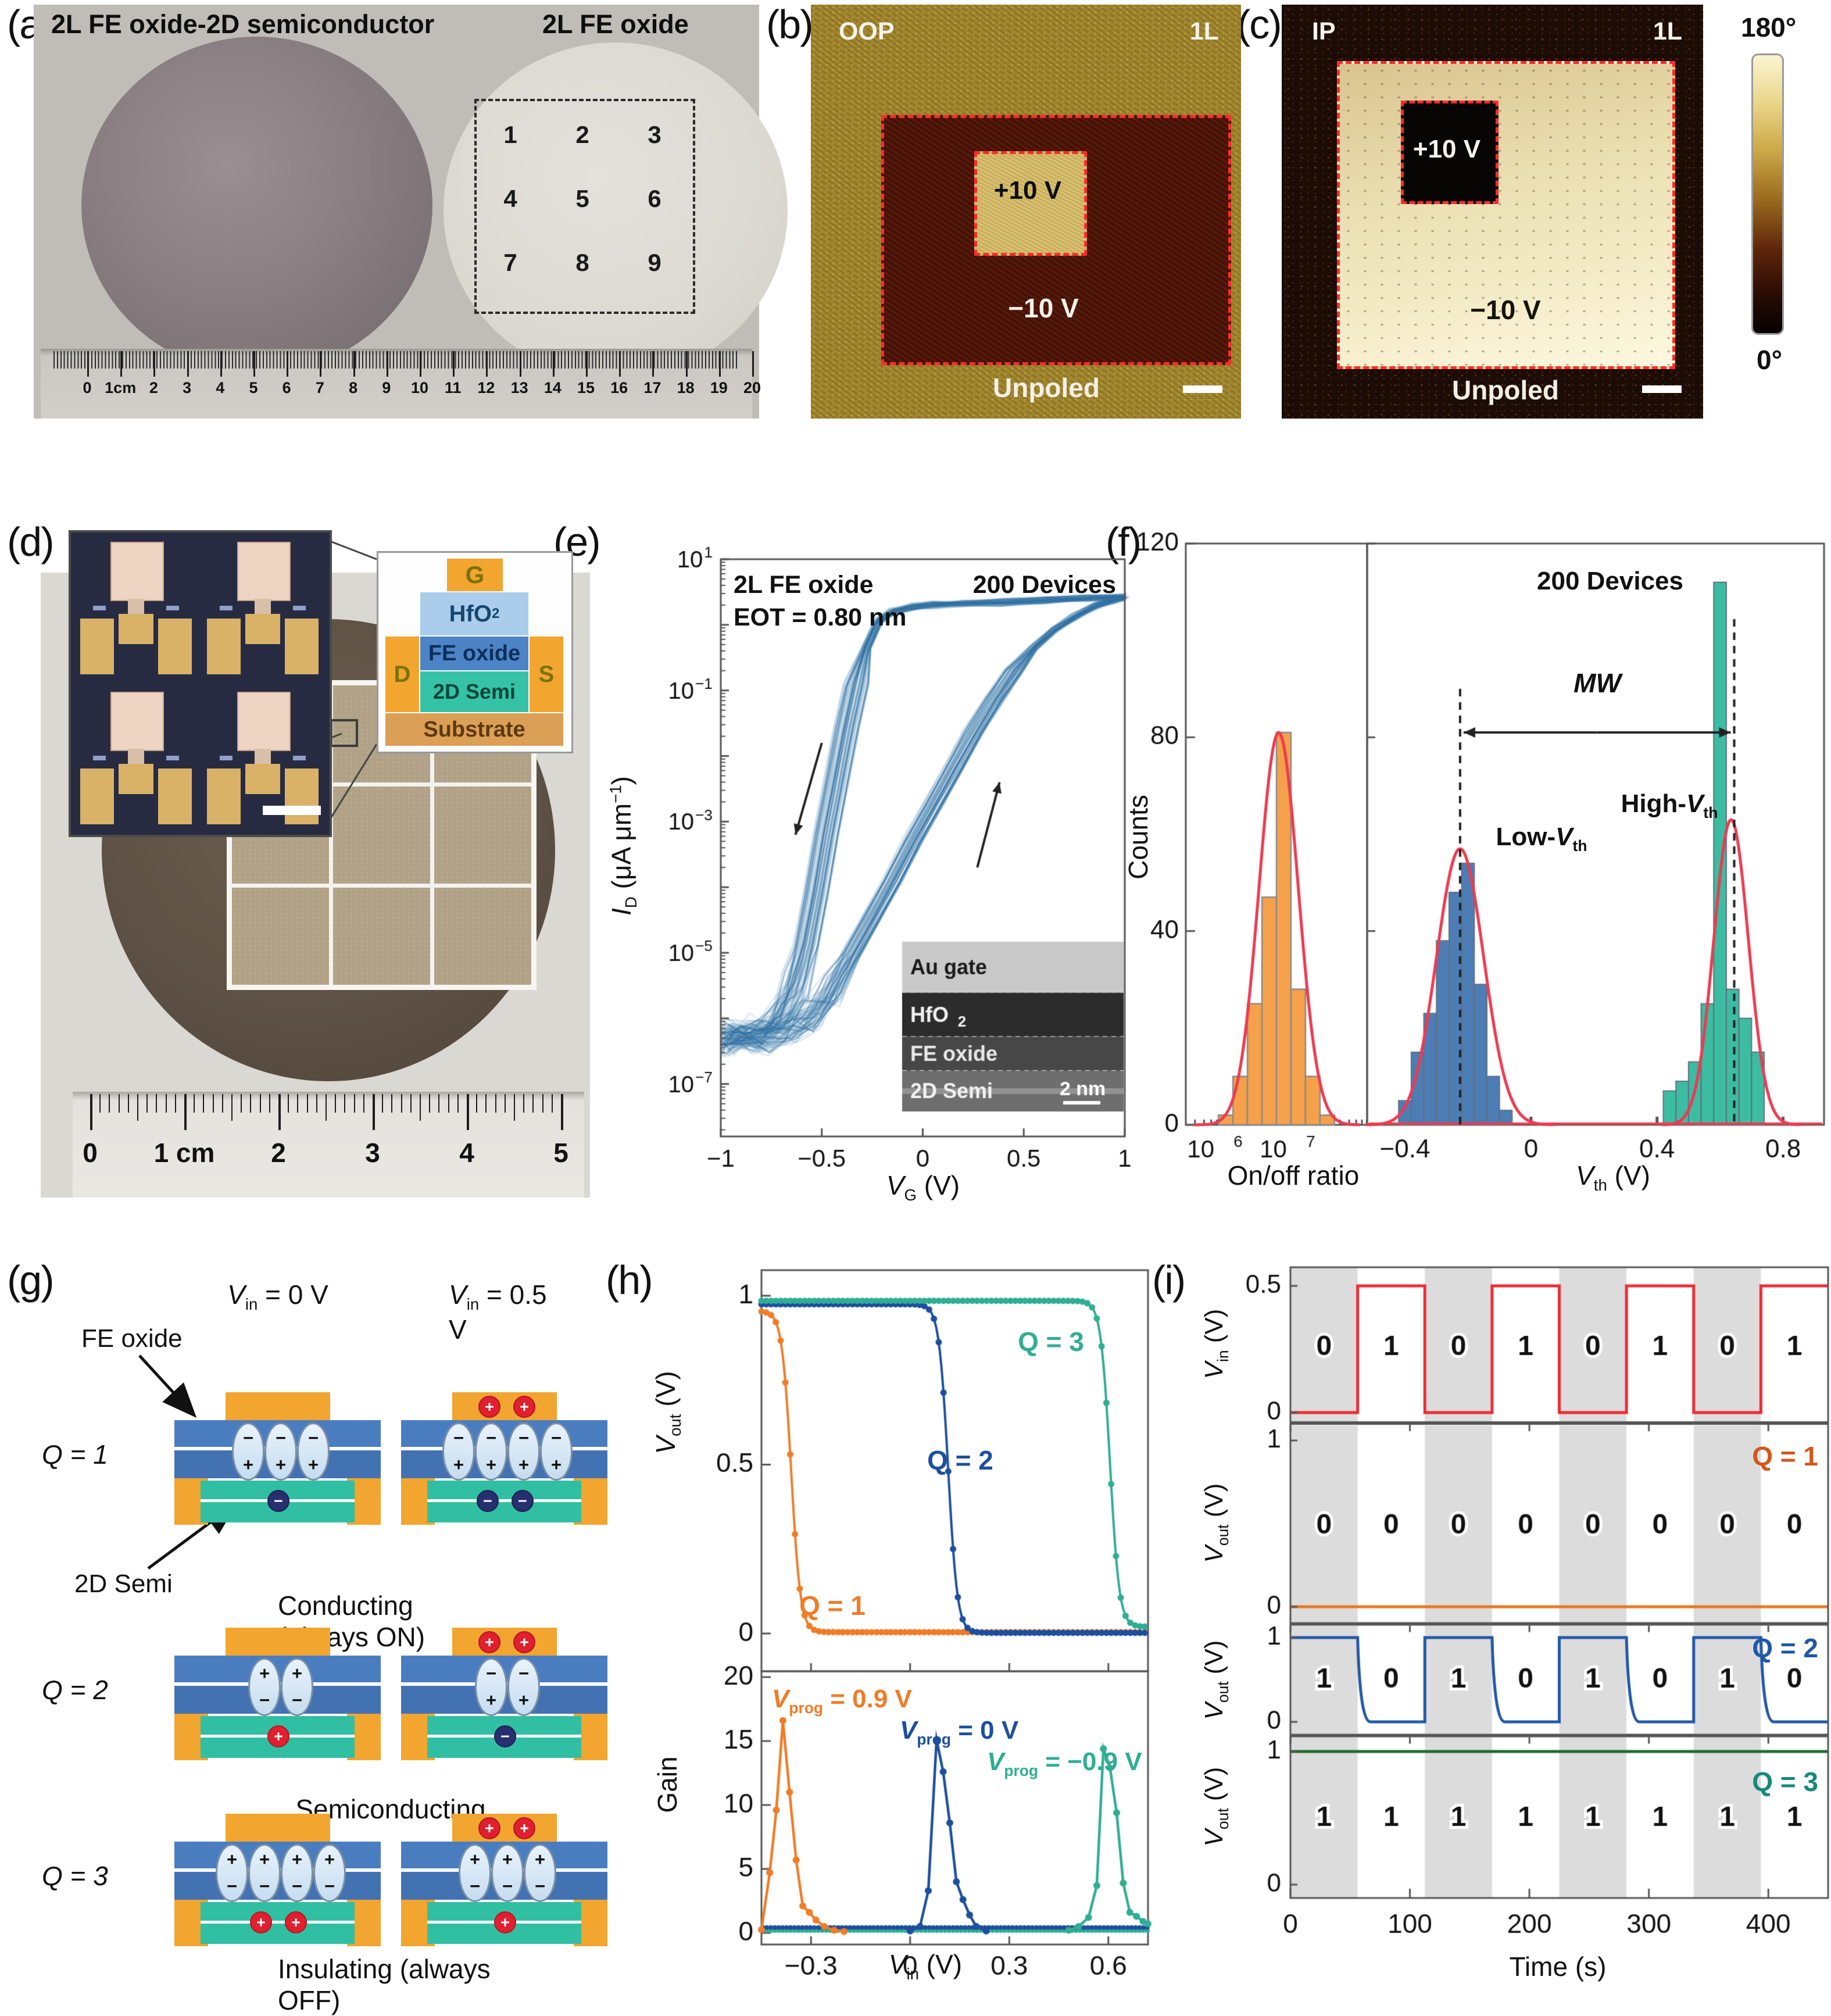  Describe the element at coordinates (510, 262) in the screenshot. I see `wafer-number: 7` at that location.